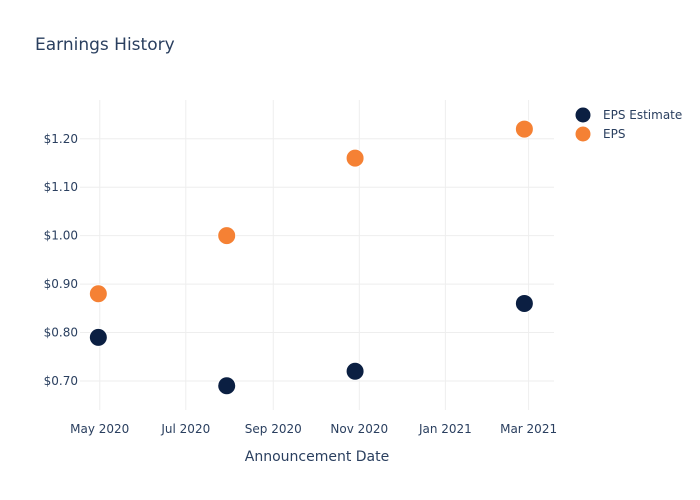 The width and height of the screenshot is (700, 500). Describe the element at coordinates (61, 381) in the screenshot. I see `y-tick-label: $0.70` at that location.